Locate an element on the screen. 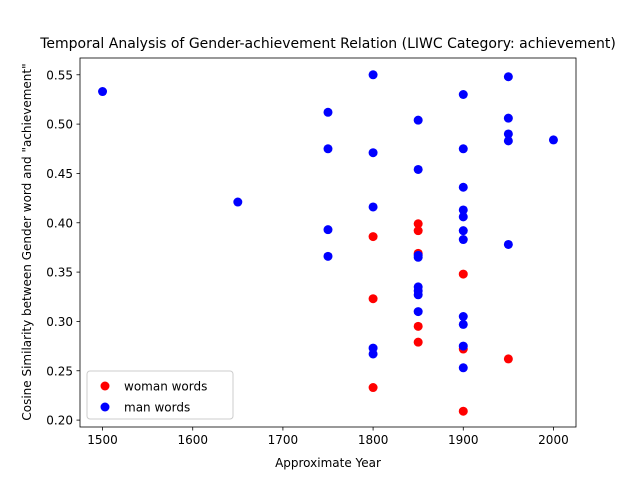  y-tick-label: 0.35 is located at coordinates (59, 273).